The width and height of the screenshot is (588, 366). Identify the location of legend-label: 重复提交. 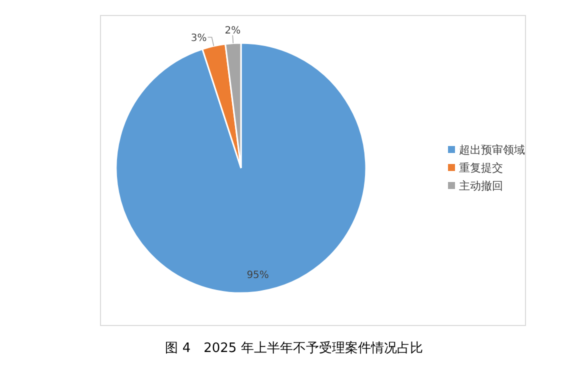
(481, 168).